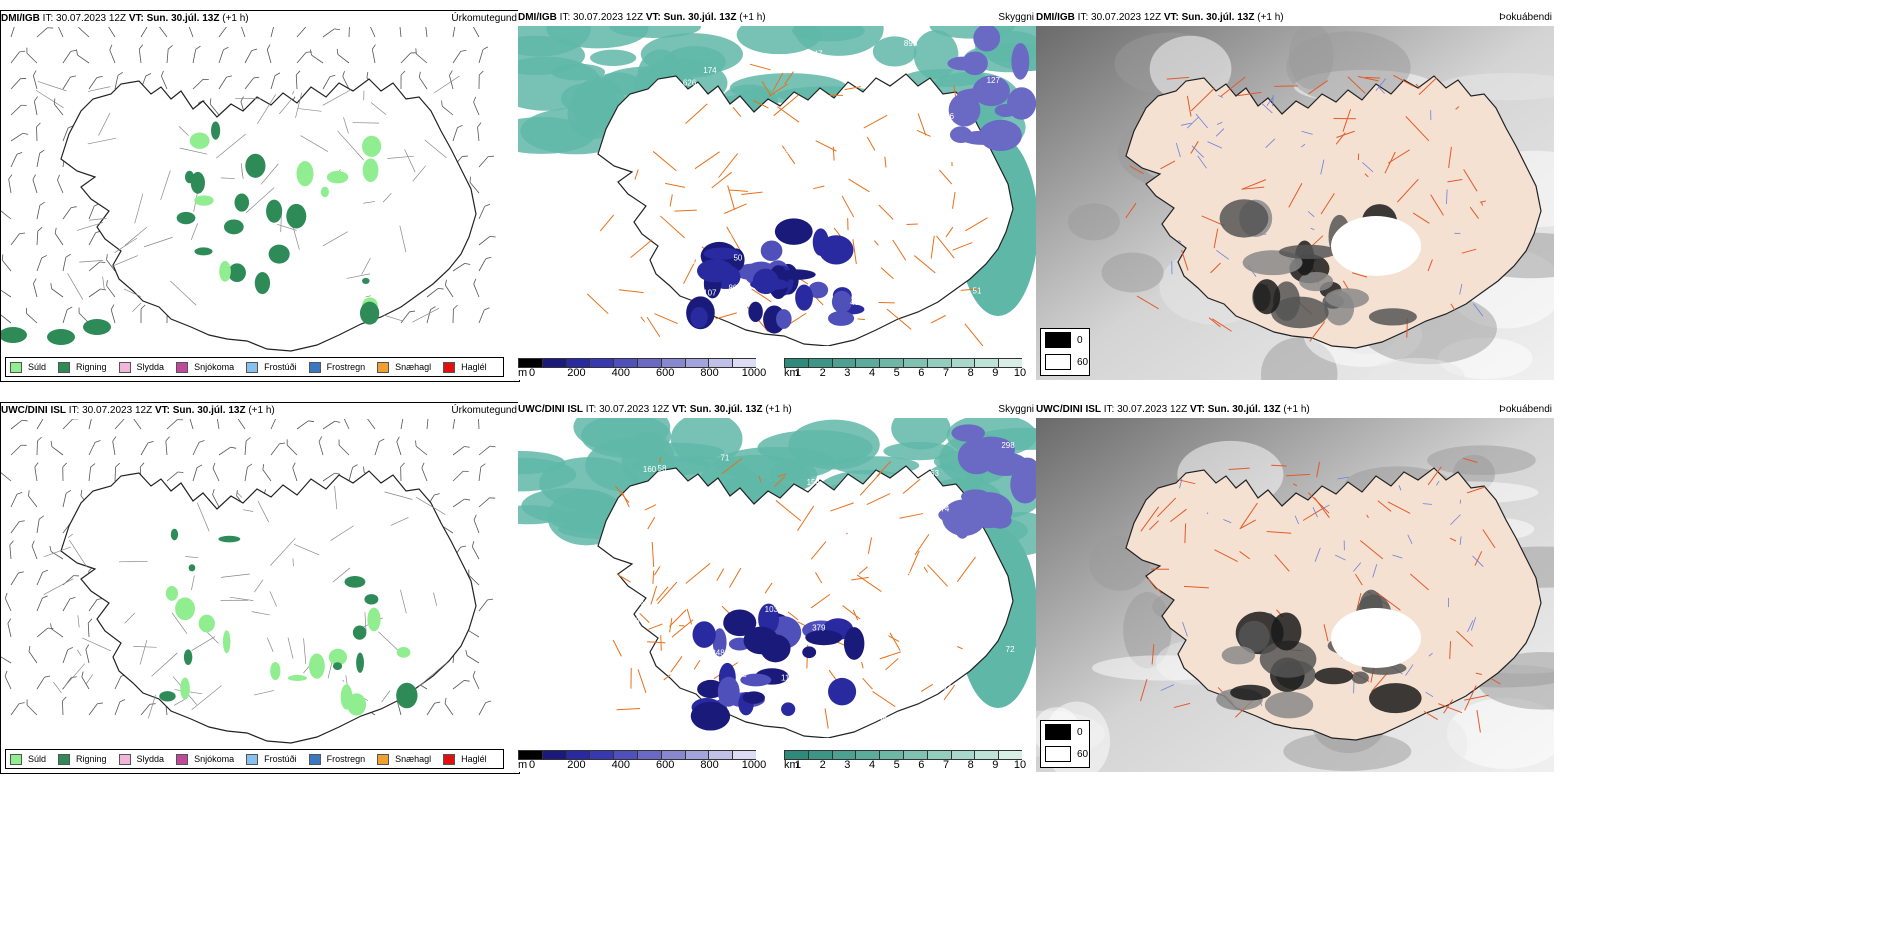  What do you see at coordinates (532, 765) in the screenshot?
I see `colorbar-tick: 0` at bounding box center [532, 765].